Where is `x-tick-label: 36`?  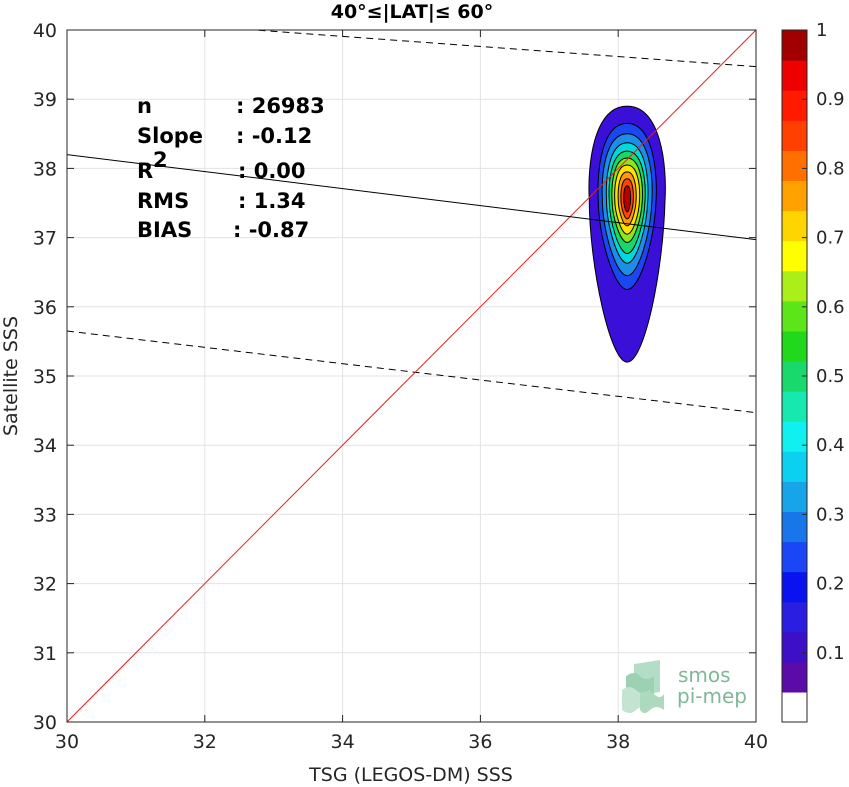 x-tick-label: 36 is located at coordinates (480, 742).